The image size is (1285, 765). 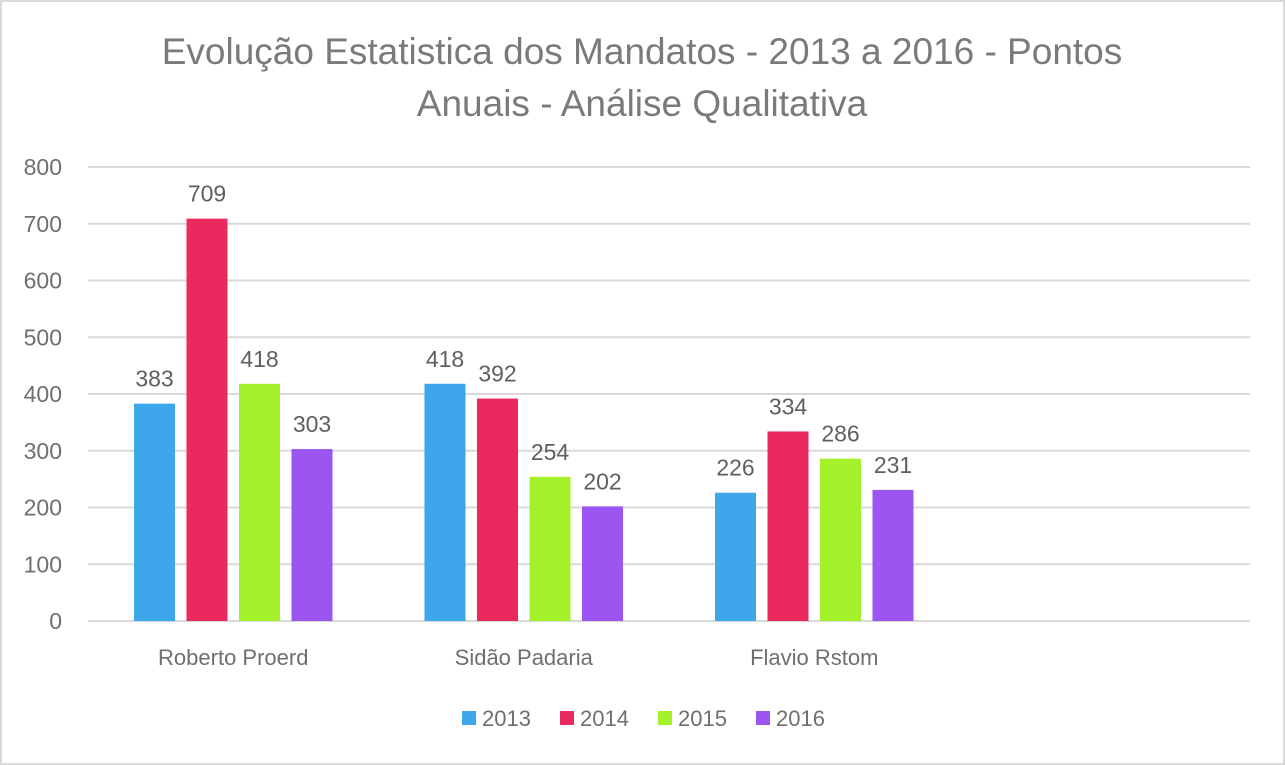 What do you see at coordinates (550, 452) in the screenshot?
I see `data-label: 254` at bounding box center [550, 452].